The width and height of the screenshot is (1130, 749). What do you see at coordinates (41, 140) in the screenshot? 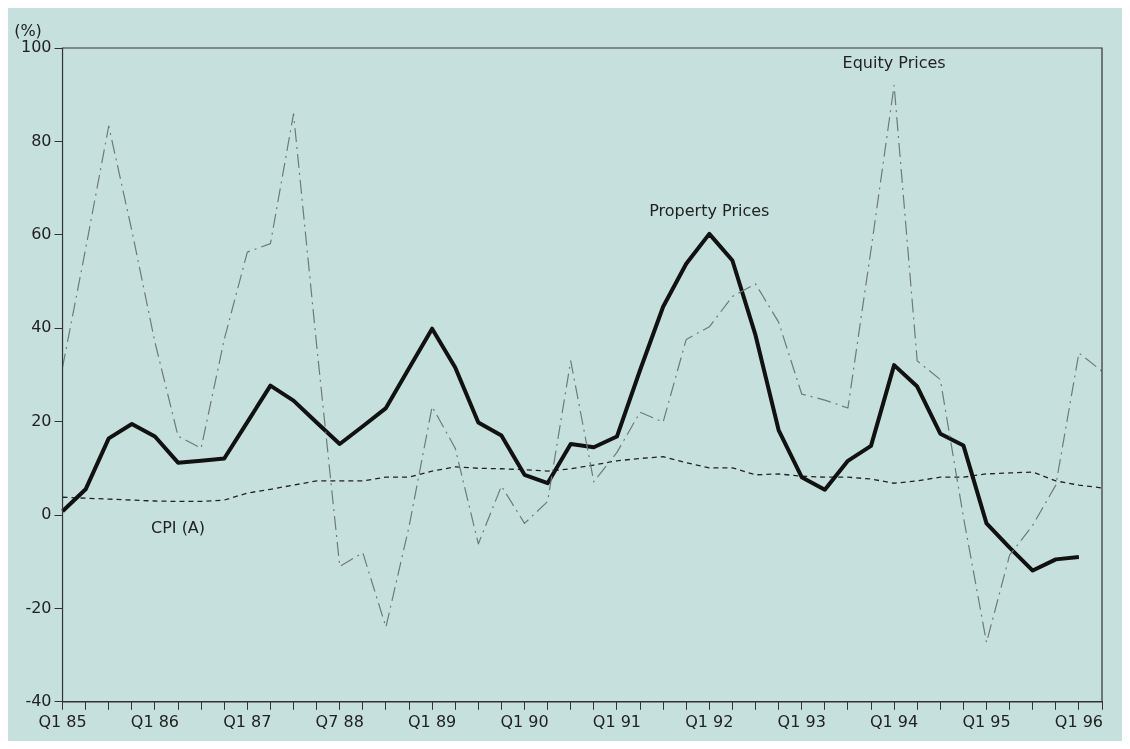
I see `y-tick-label: 80` at bounding box center [41, 140].